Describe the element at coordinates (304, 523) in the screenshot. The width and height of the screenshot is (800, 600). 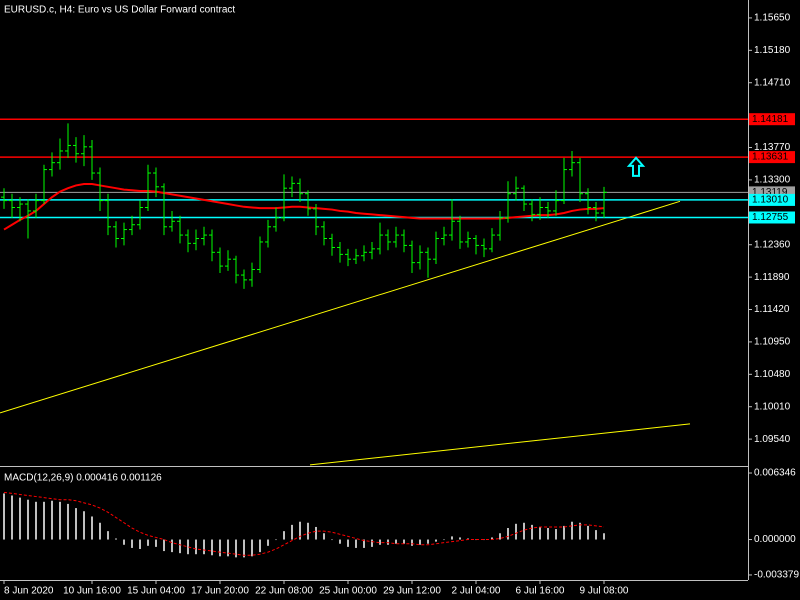
I see `macd-signal` at that location.